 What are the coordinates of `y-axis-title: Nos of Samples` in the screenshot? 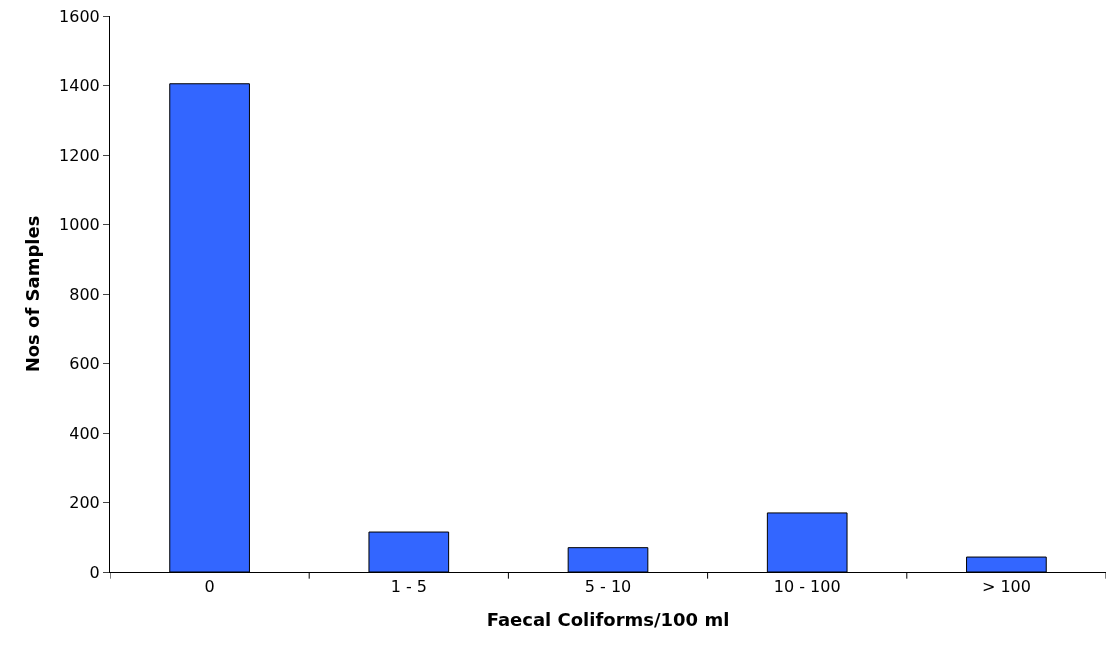 It's located at (33, 294).